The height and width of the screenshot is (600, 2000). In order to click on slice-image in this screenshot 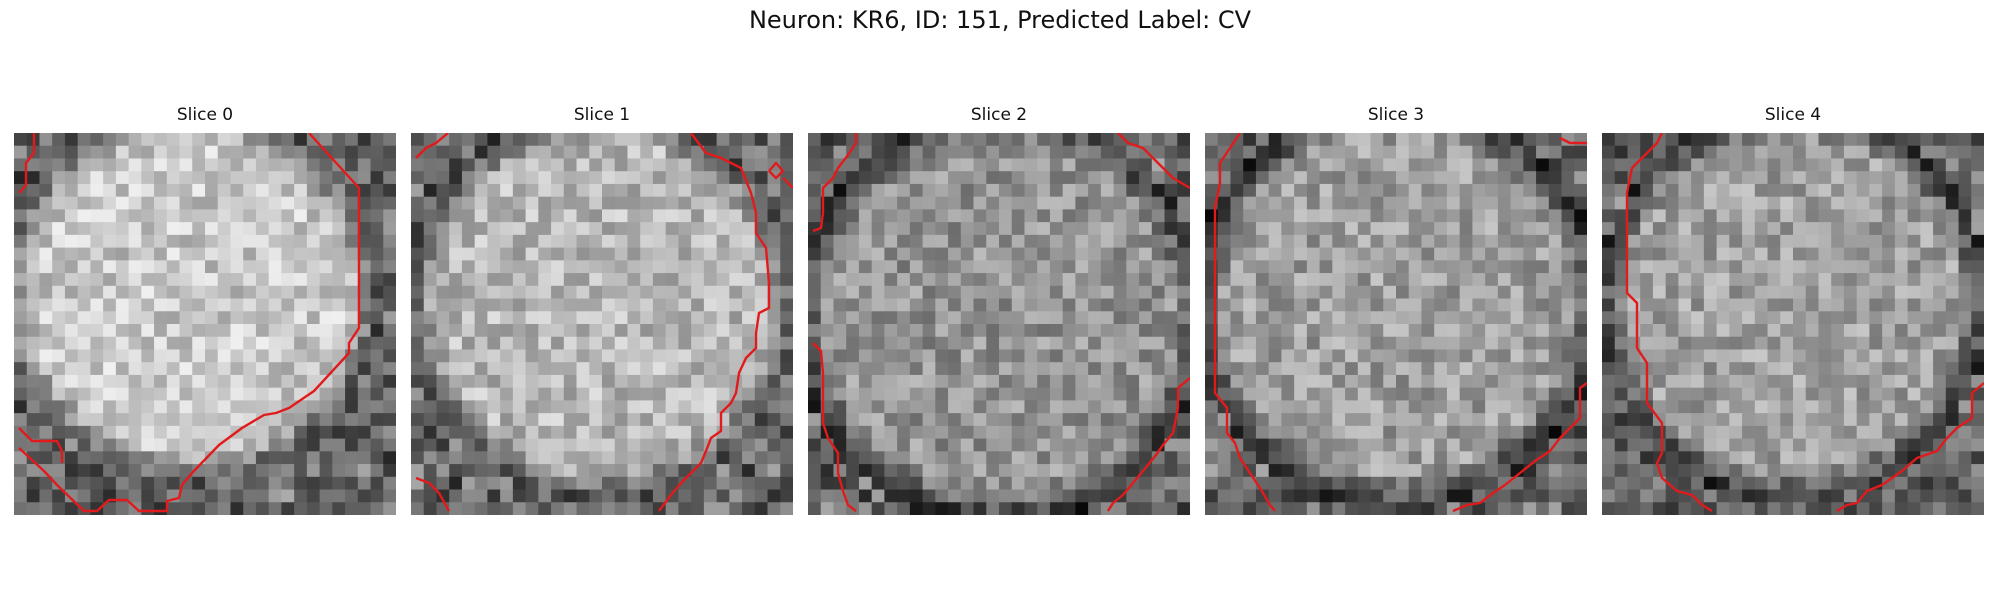, I will do `click(999, 324)`.